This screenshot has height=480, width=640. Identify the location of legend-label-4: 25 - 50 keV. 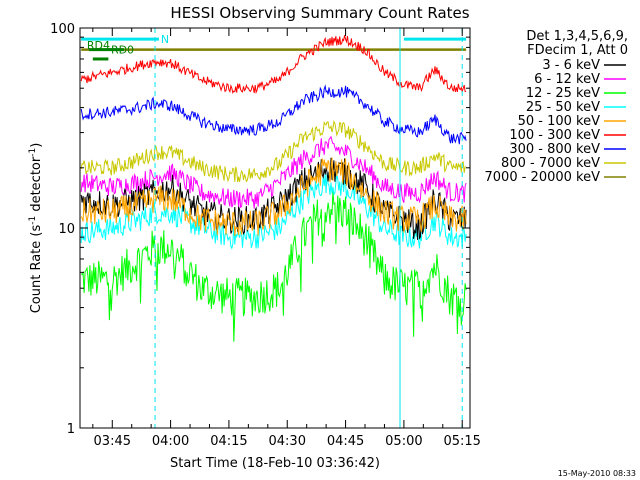
(563, 107).